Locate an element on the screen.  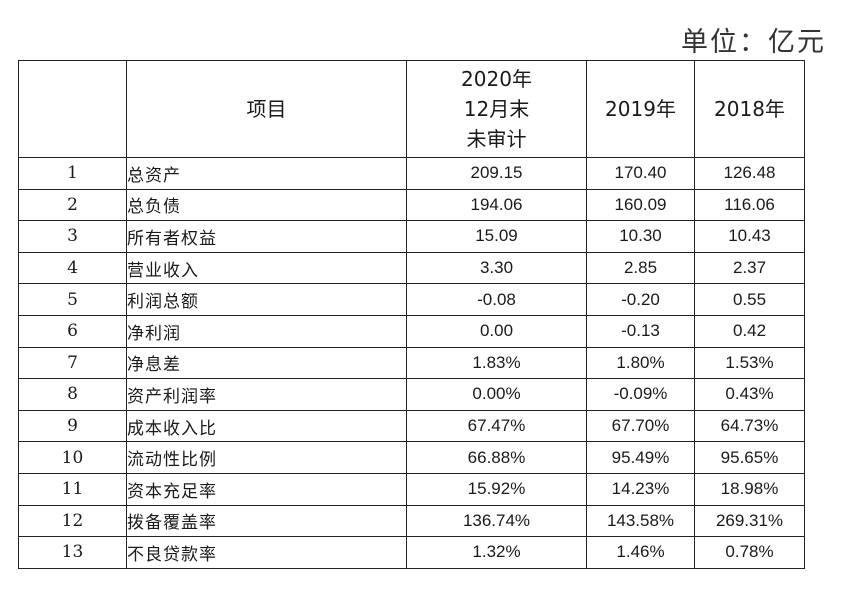
table-row: 9 成本收入比 67.47% 67.70% 64.73% is located at coordinates (411, 426).